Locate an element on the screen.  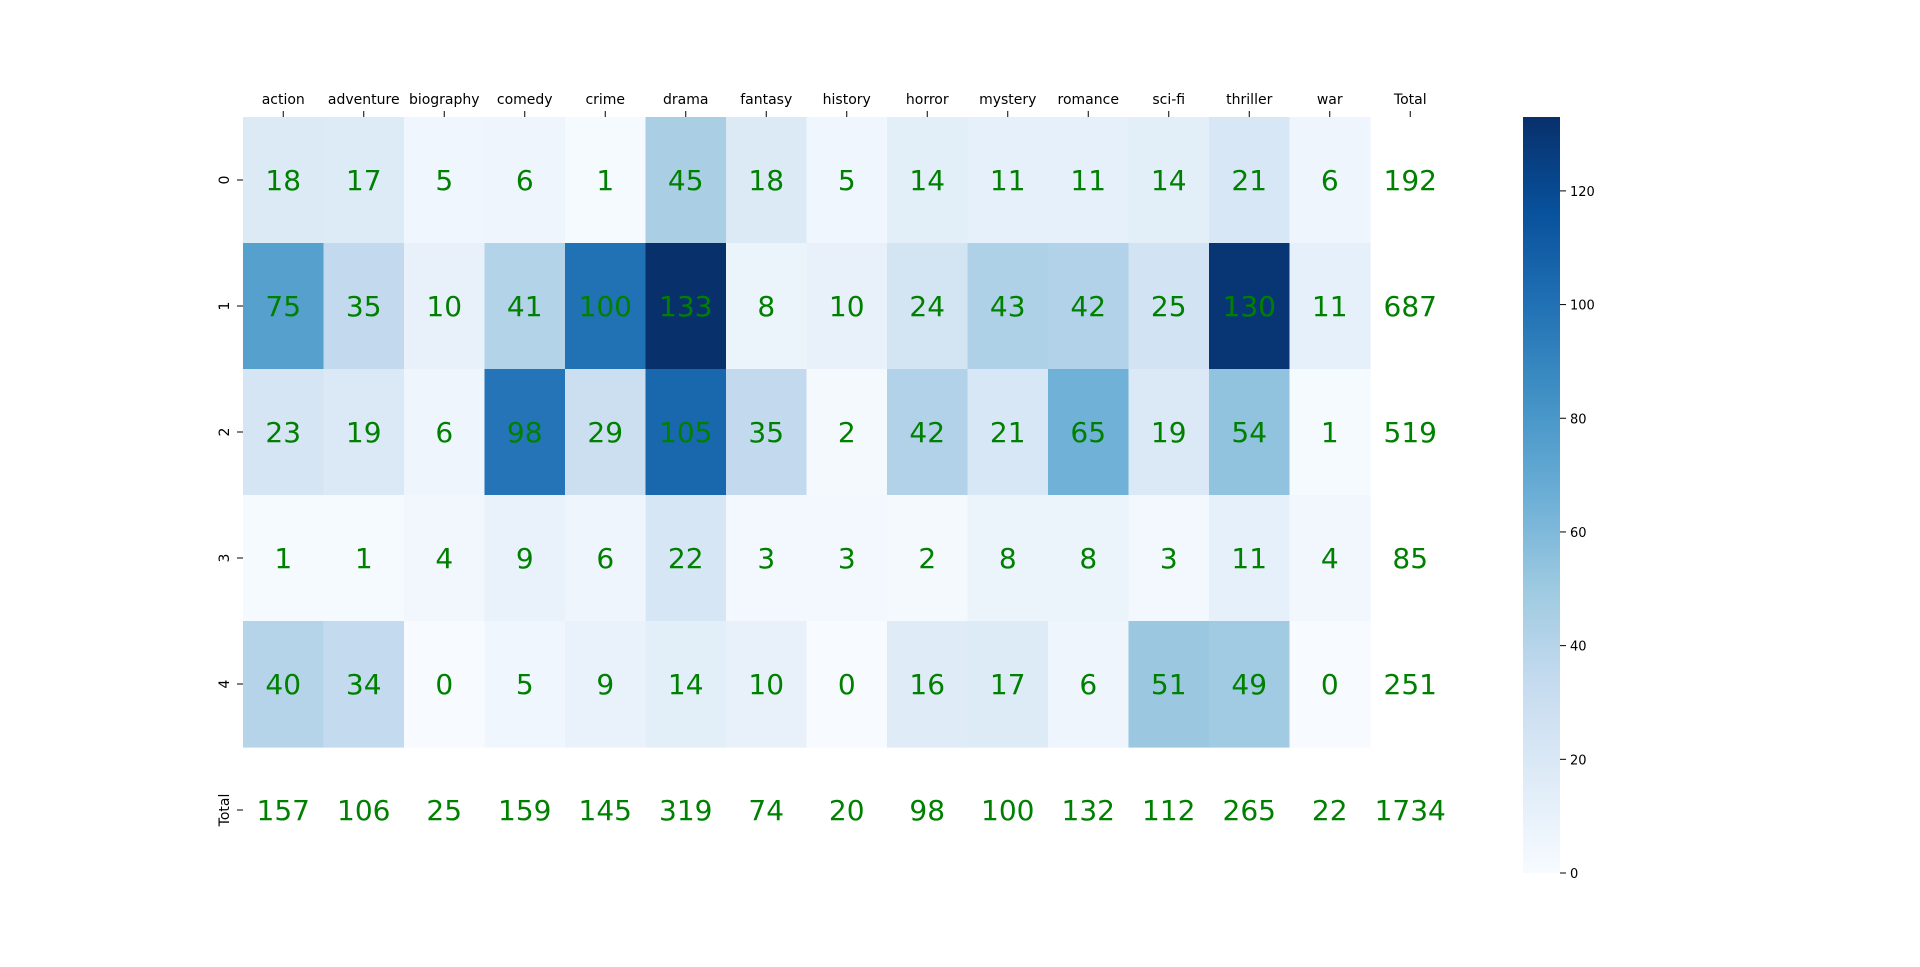
cell-value: 159 is located at coordinates (524, 810).